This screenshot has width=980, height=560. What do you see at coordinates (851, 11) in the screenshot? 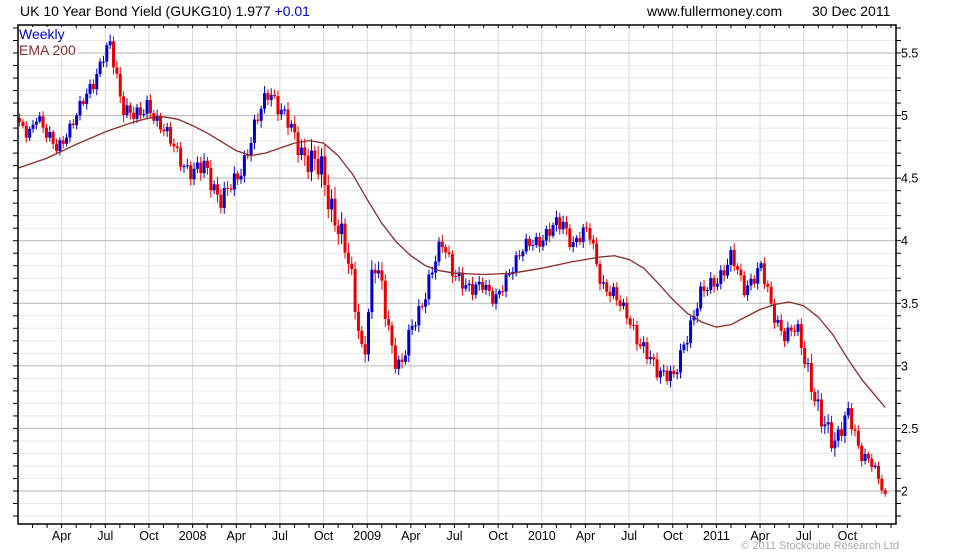
I see `date-label: 30 Dec 2011` at bounding box center [851, 11].